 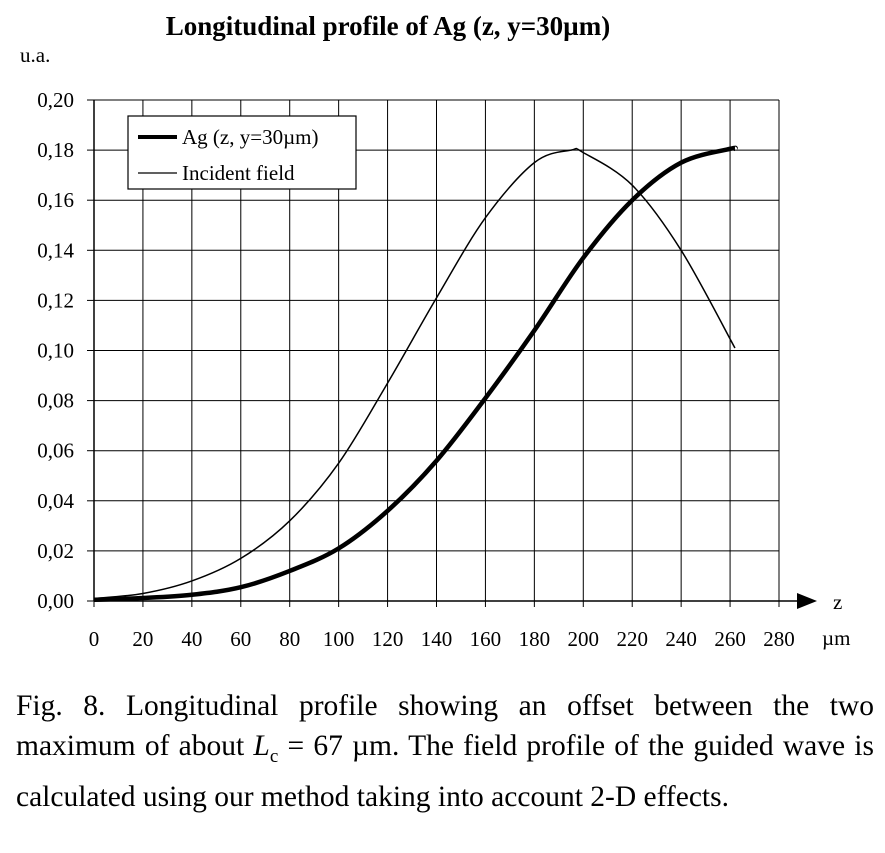 What do you see at coordinates (55, 601) in the screenshot?
I see `y-tick-label: 0,00` at bounding box center [55, 601].